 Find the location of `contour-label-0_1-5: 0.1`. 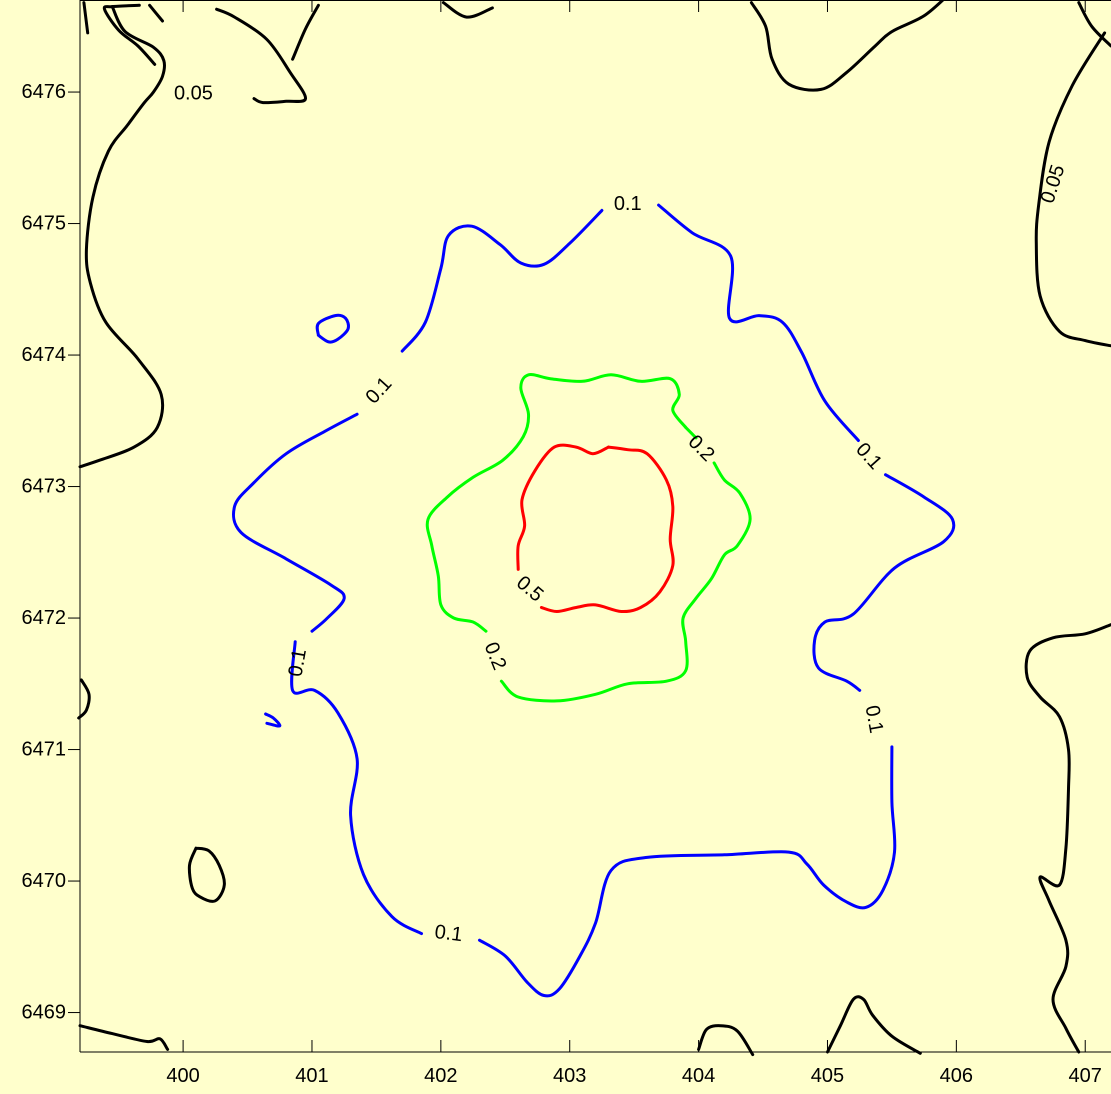

contour-label-0_1-5: 0.1 is located at coordinates (448, 933).